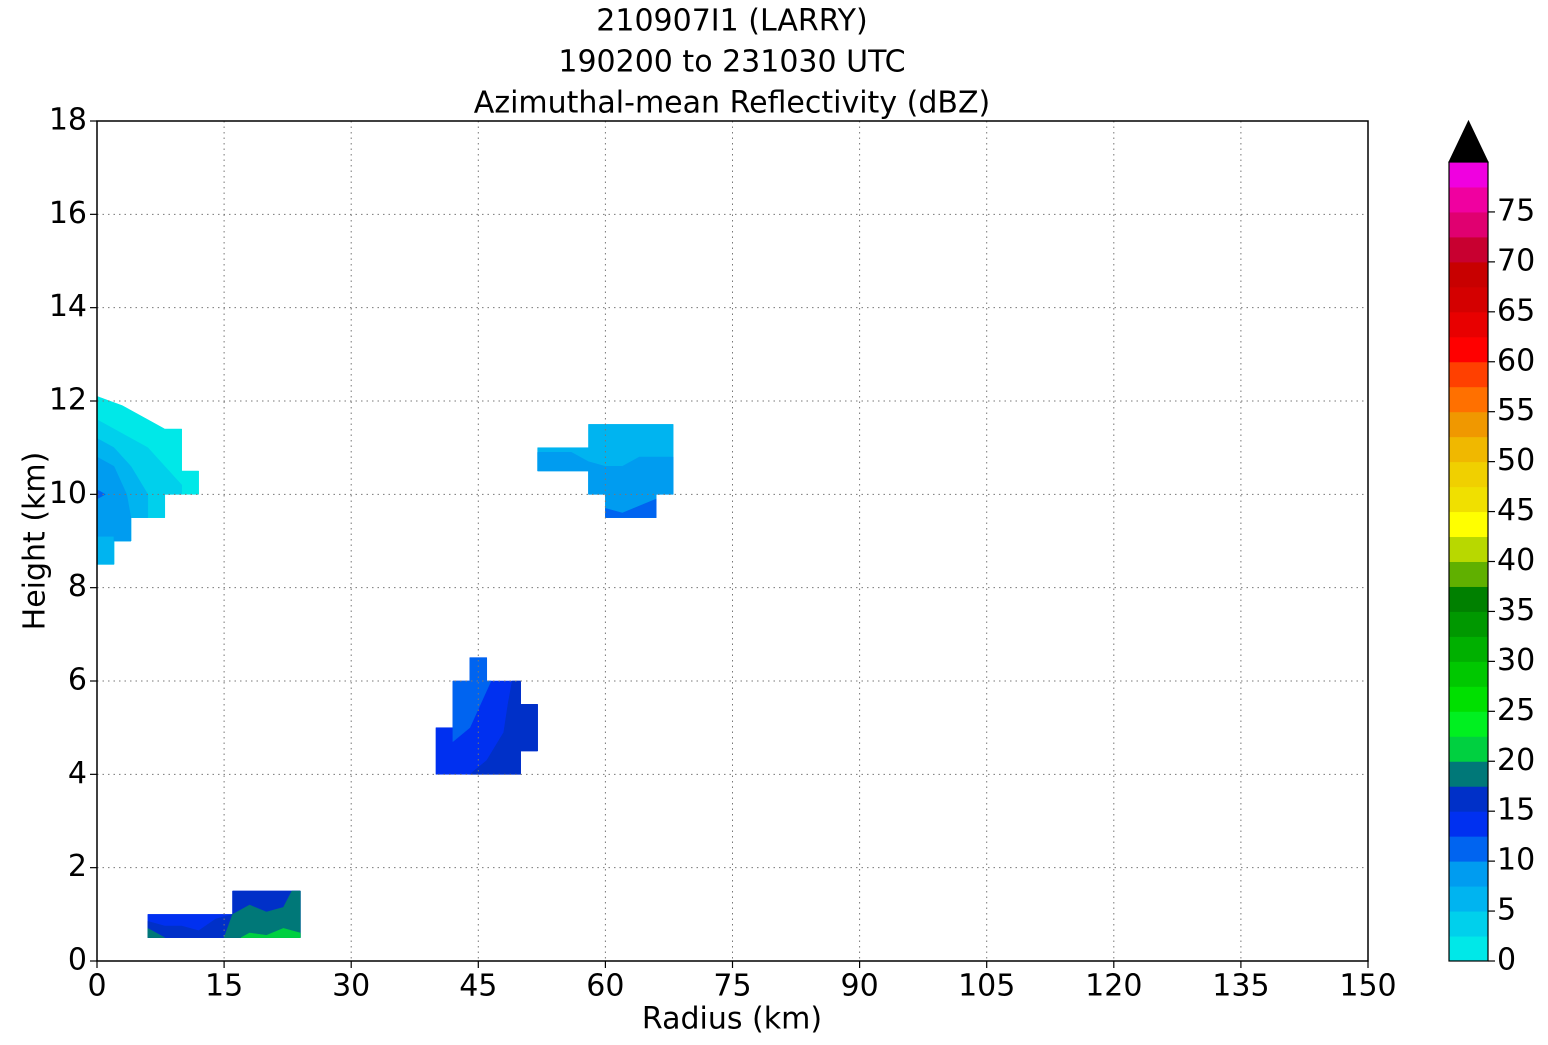  Describe the element at coordinates (732, 1019) in the screenshot. I see `x-axis-label: Radius (km)` at that location.